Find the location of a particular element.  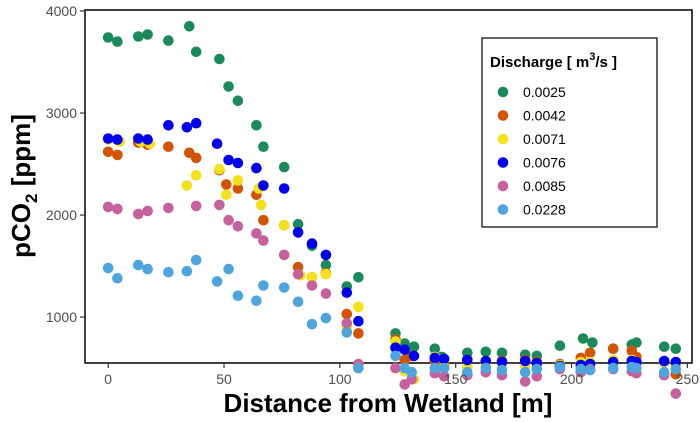

legend-label-0: 0.0025 is located at coordinates (544, 92).